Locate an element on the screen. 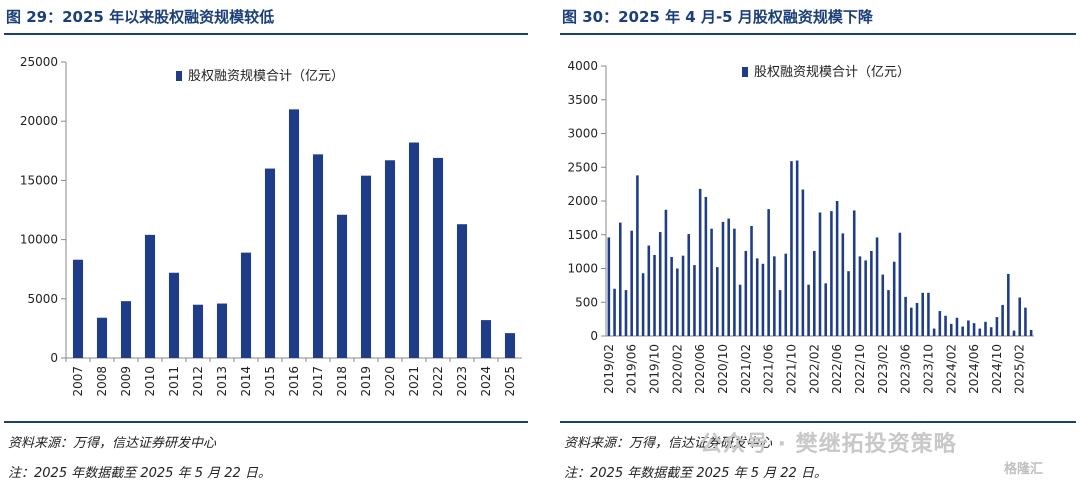 This screenshot has width=1080, height=487. x-tick-label: 2020 is located at coordinates (390, 381).